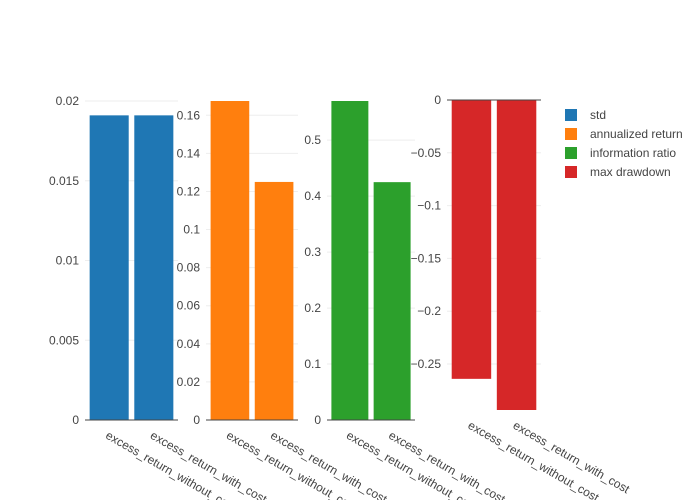  Describe the element at coordinates (312, 140) in the screenshot. I see `y-tick-label: 0.5` at that location.